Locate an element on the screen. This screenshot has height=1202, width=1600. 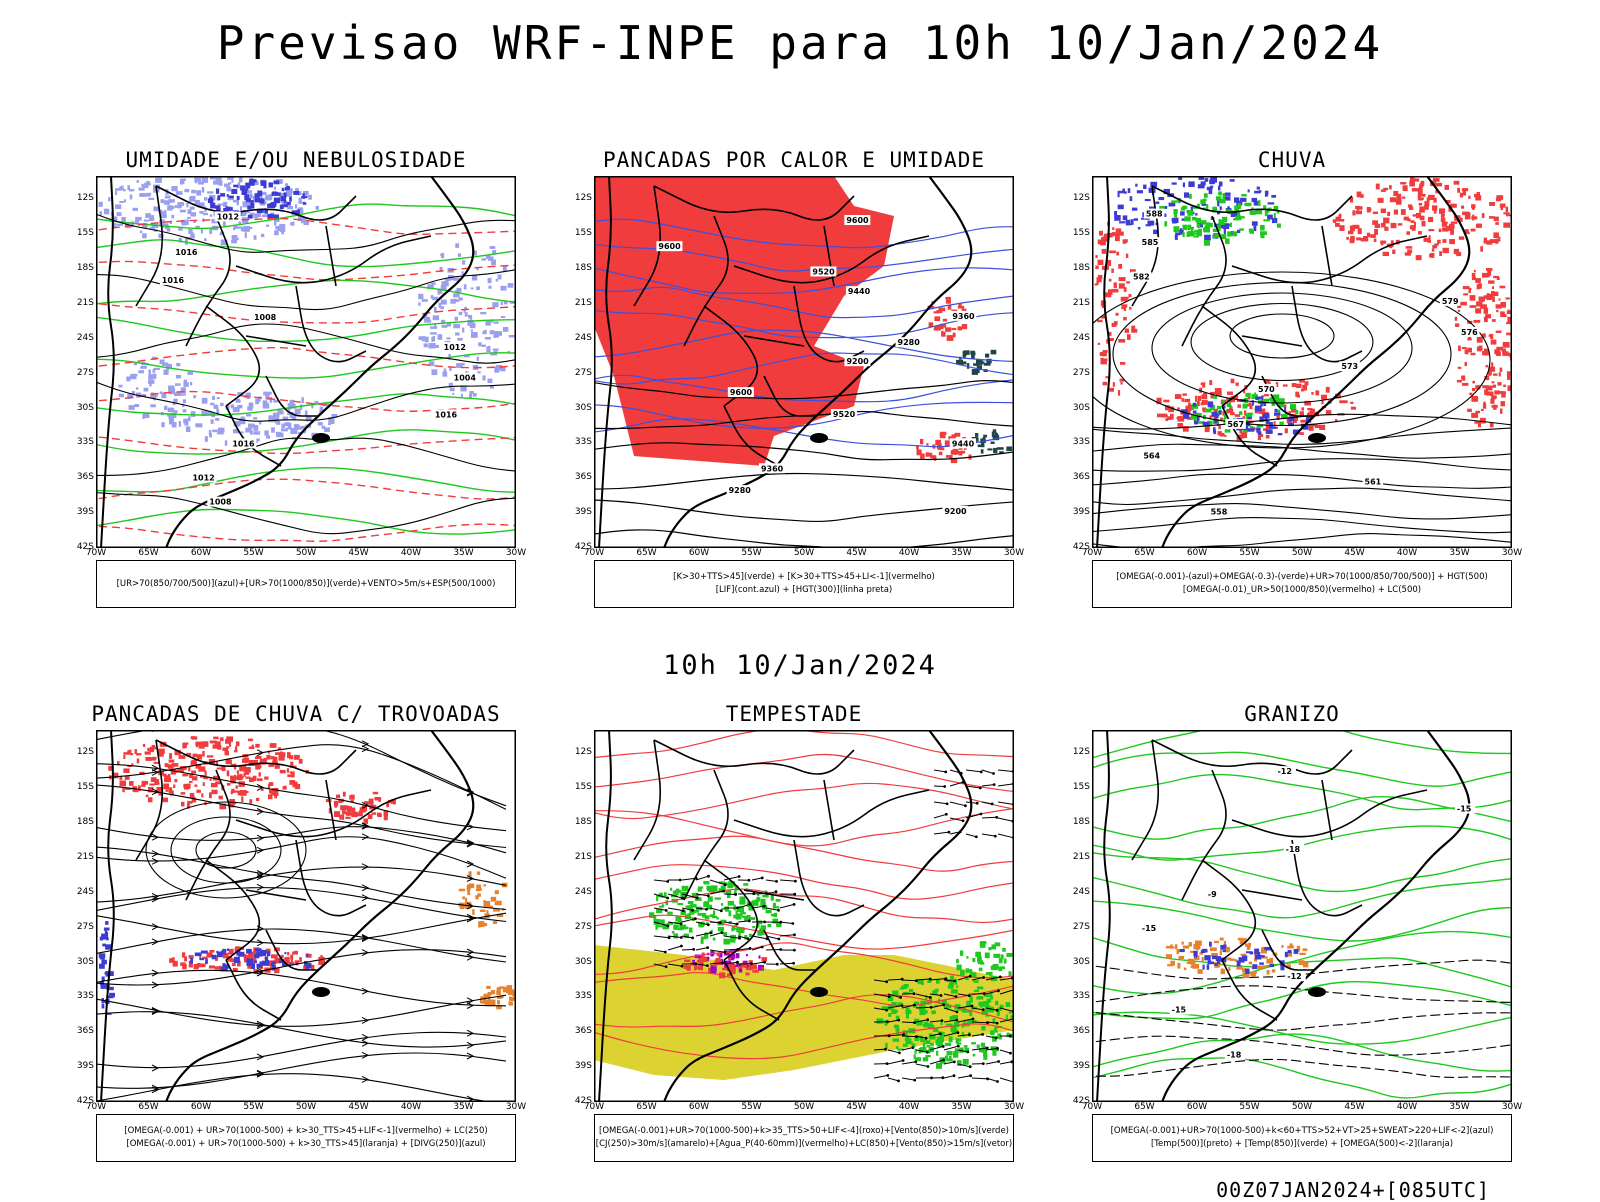
lat-tick-label: 12S is located at coordinates (80, 752).